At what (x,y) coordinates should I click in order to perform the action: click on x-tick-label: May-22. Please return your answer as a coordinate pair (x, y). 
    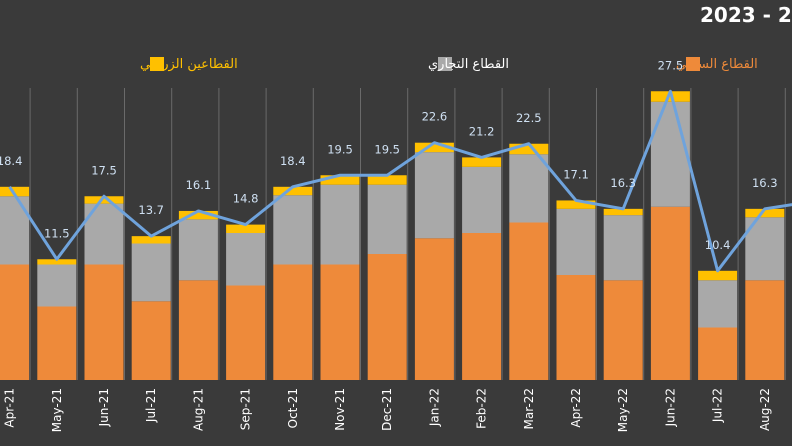
    Looking at the image, I should click on (623, 410).